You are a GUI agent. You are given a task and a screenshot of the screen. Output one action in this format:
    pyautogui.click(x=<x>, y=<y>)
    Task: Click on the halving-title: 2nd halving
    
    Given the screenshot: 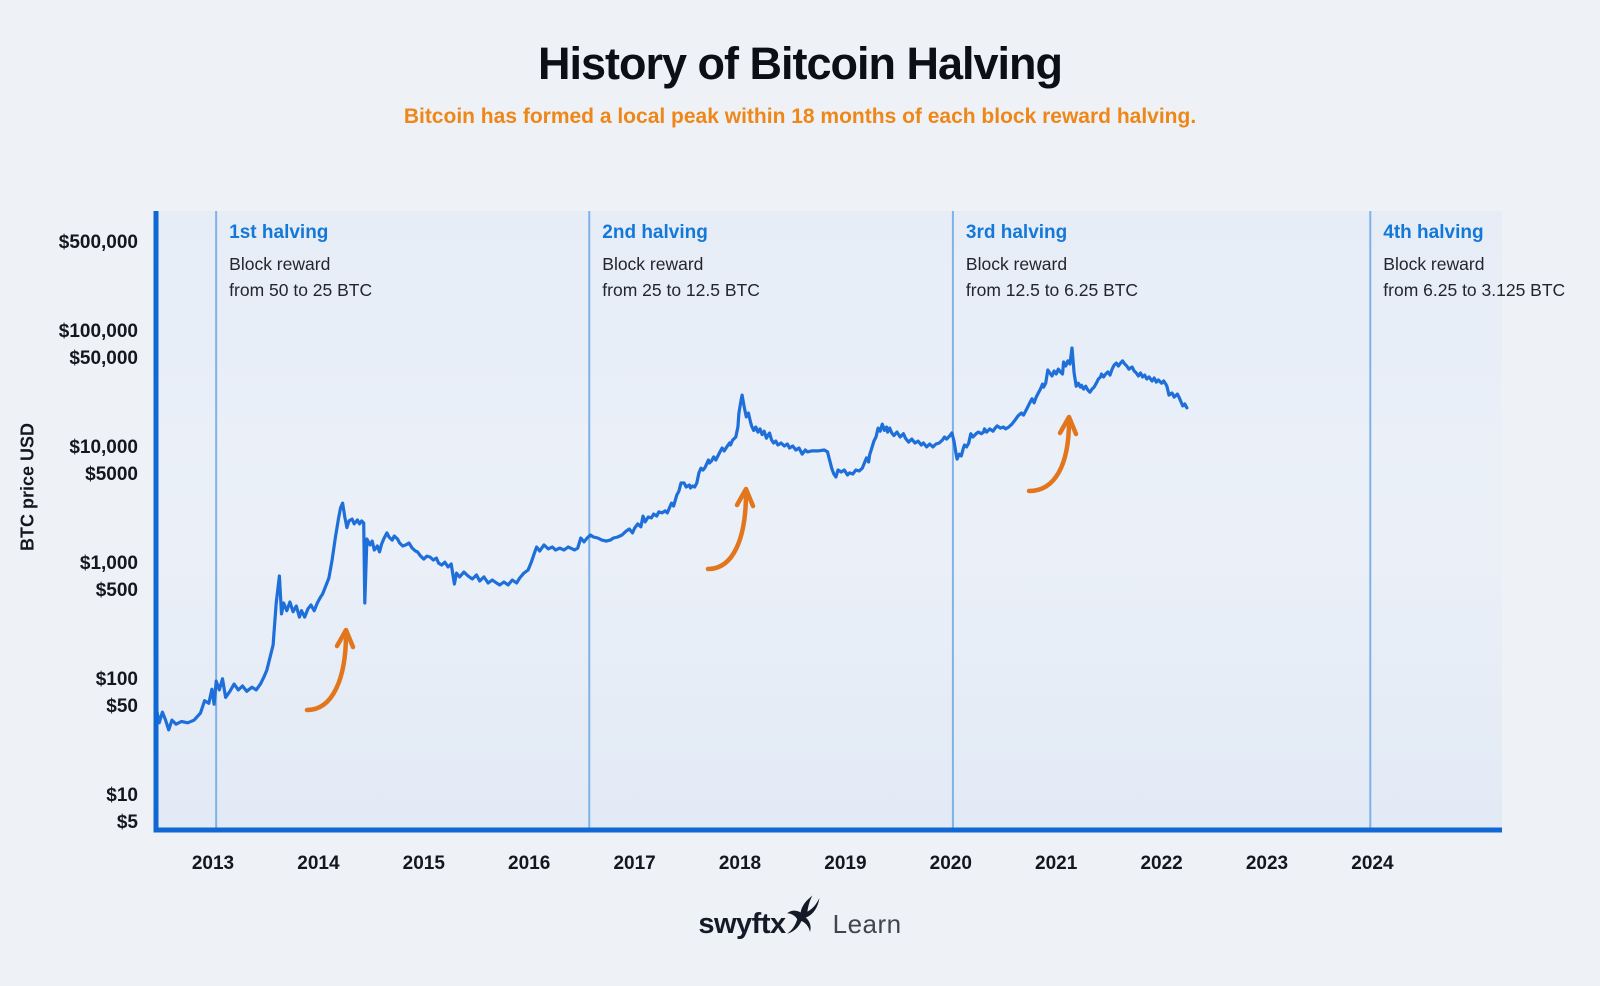 What is the action you would take?
    pyautogui.click(x=655, y=232)
    